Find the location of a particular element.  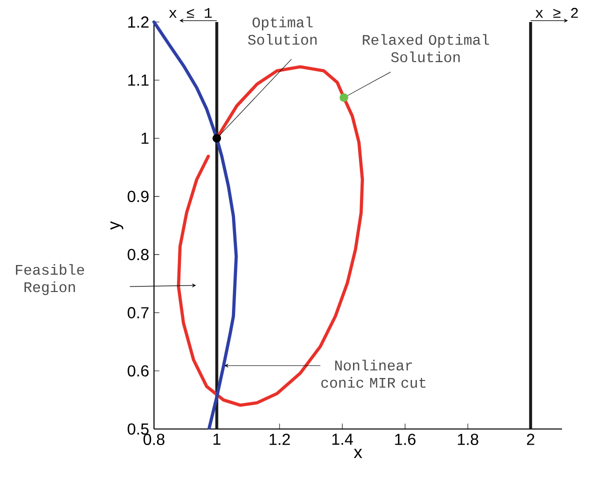

x-tick-label: 0.8 is located at coordinates (154, 440).